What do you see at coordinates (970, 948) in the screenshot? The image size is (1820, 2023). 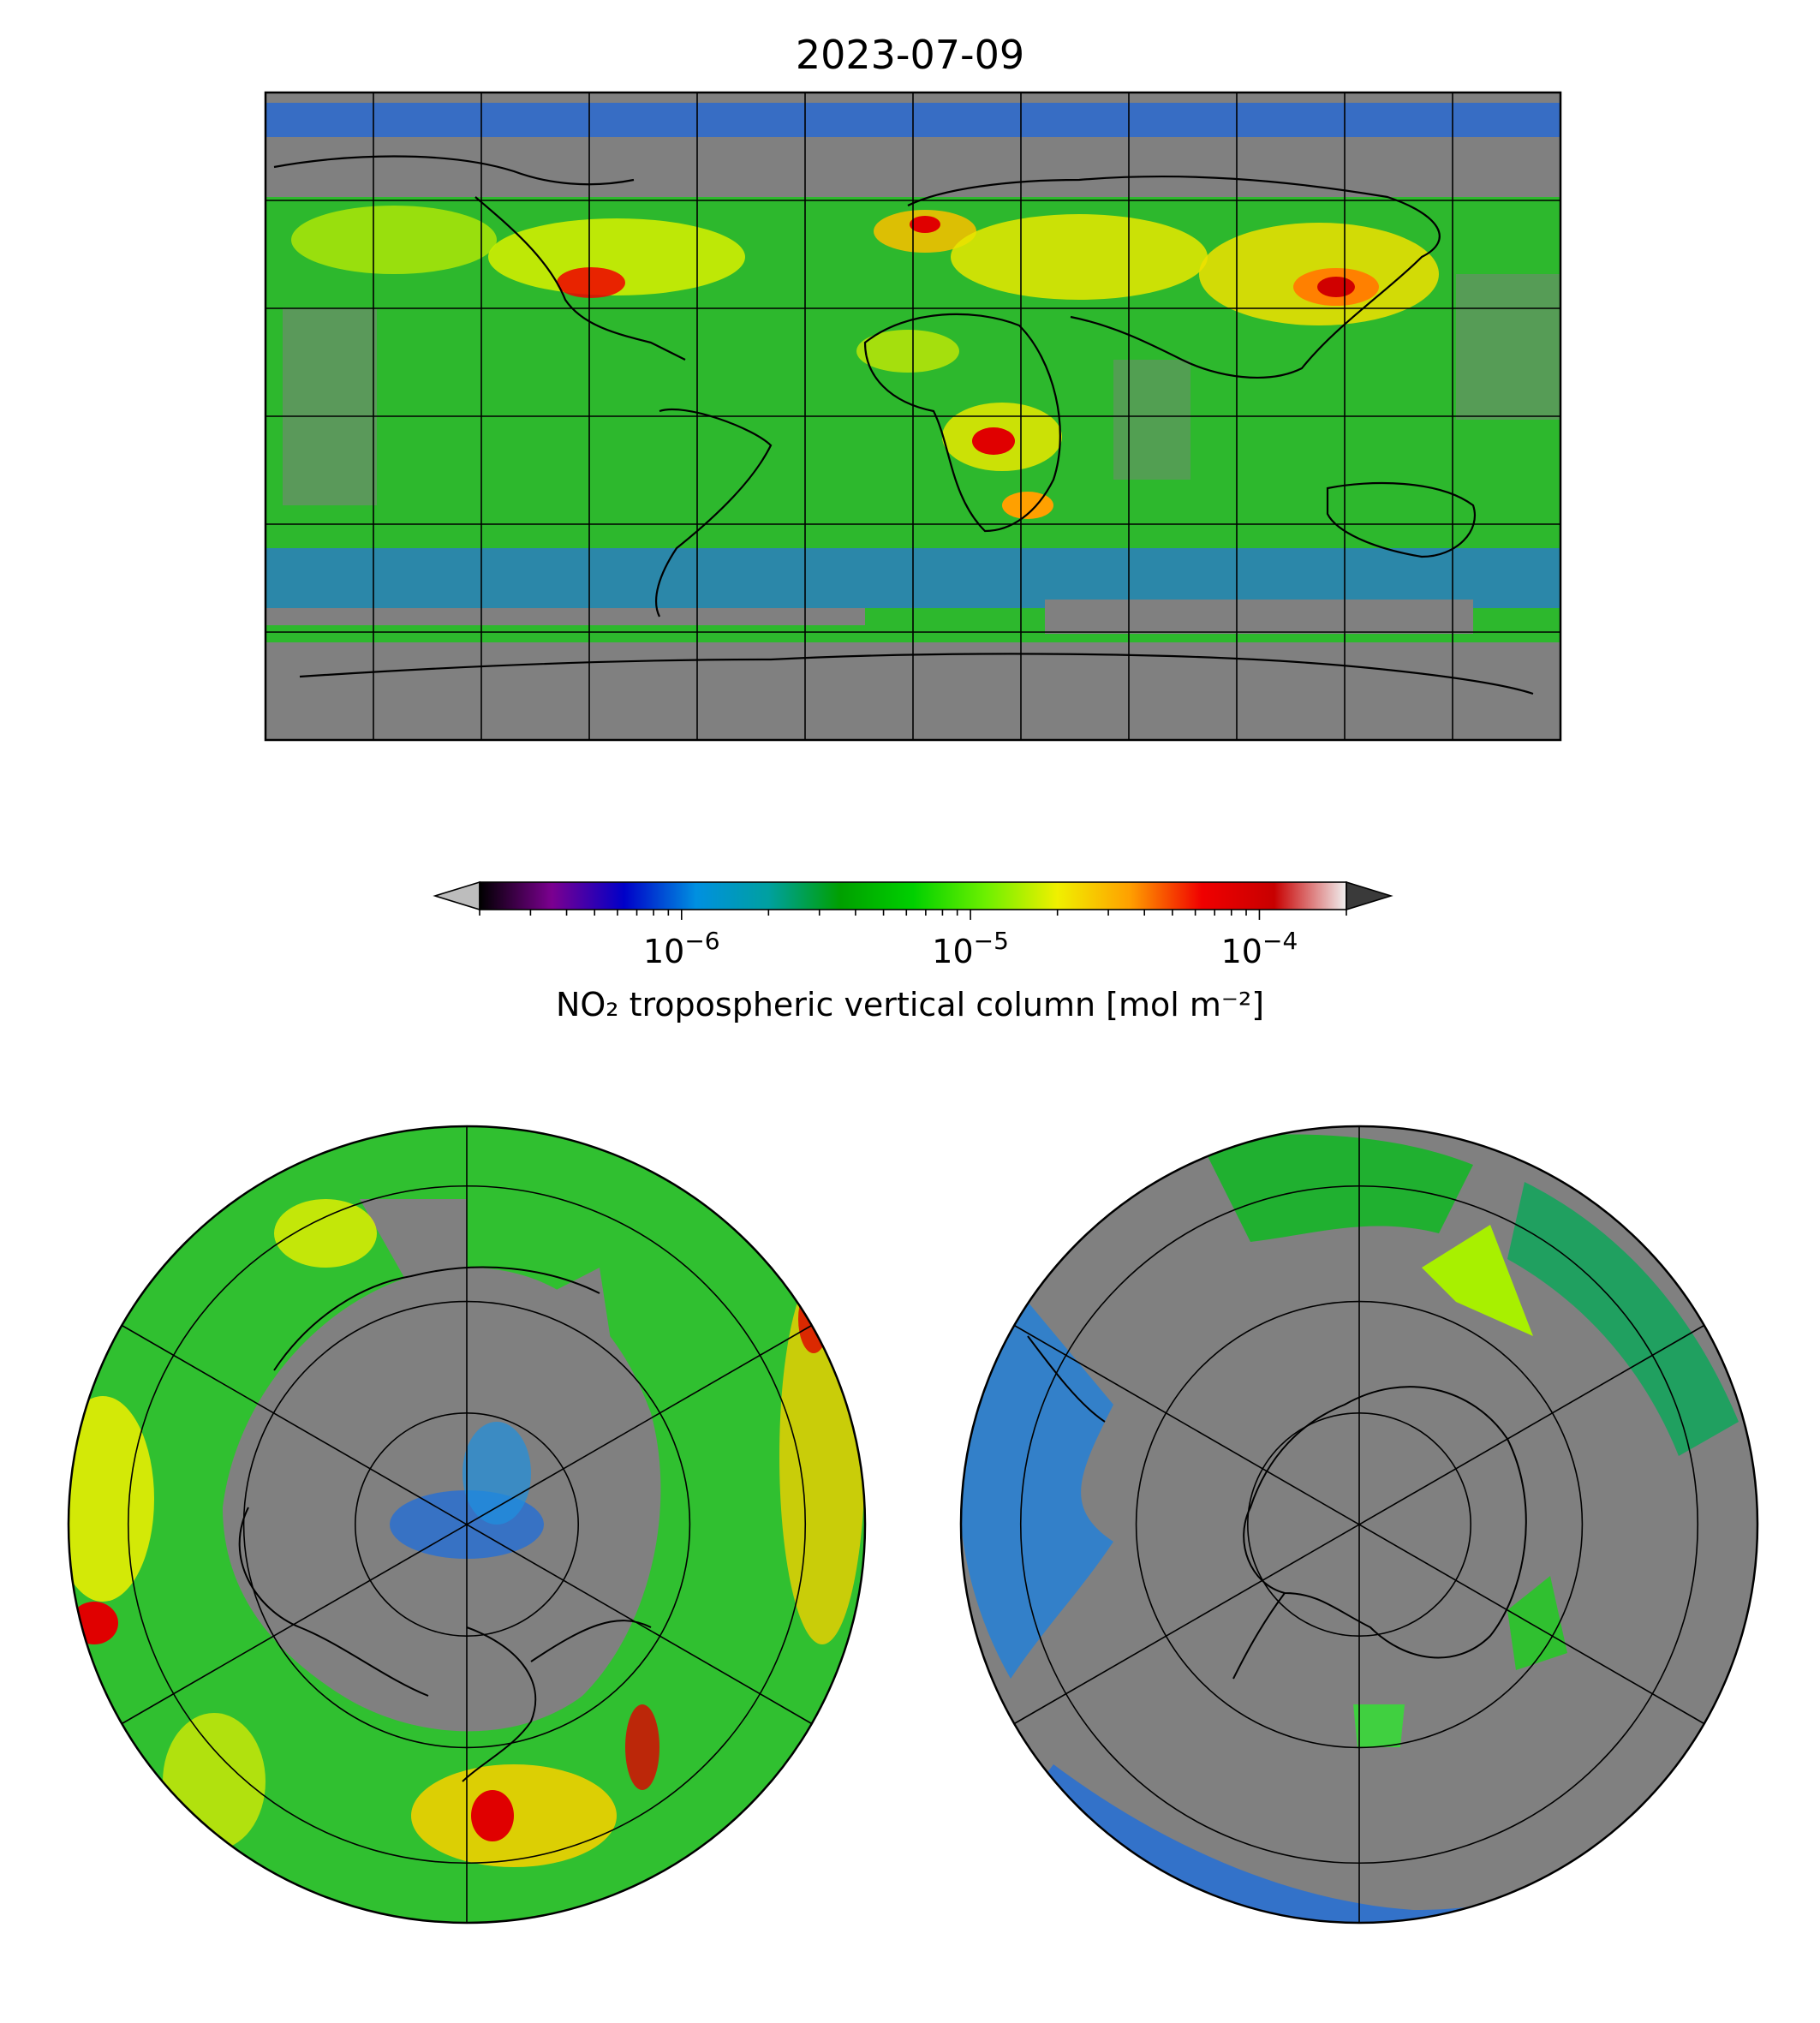 I see `colorbar-tick-label: 10⁻⁵` at bounding box center [970, 948].